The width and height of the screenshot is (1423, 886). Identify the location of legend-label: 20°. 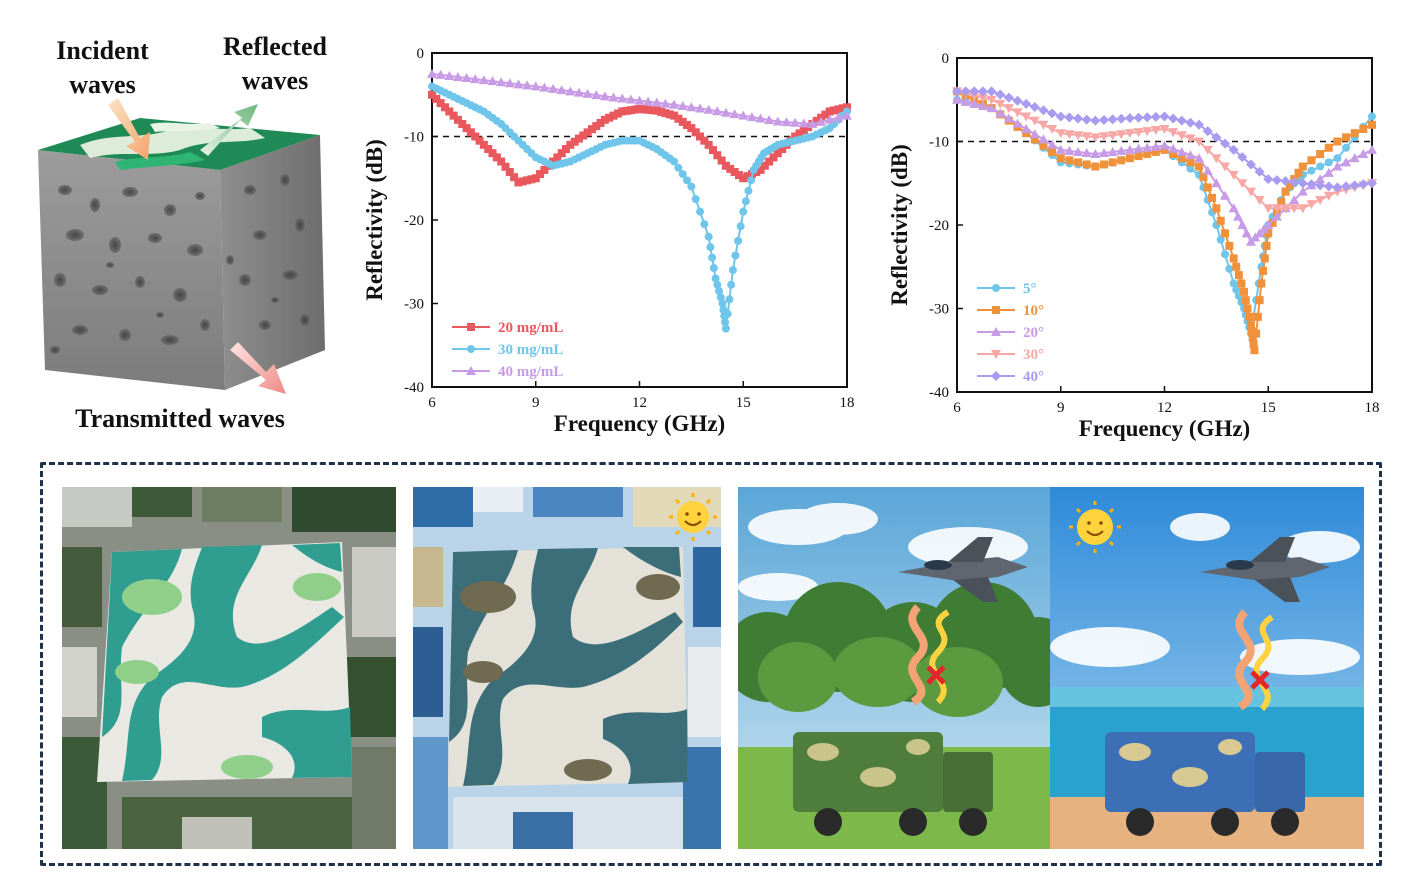
(1033, 333).